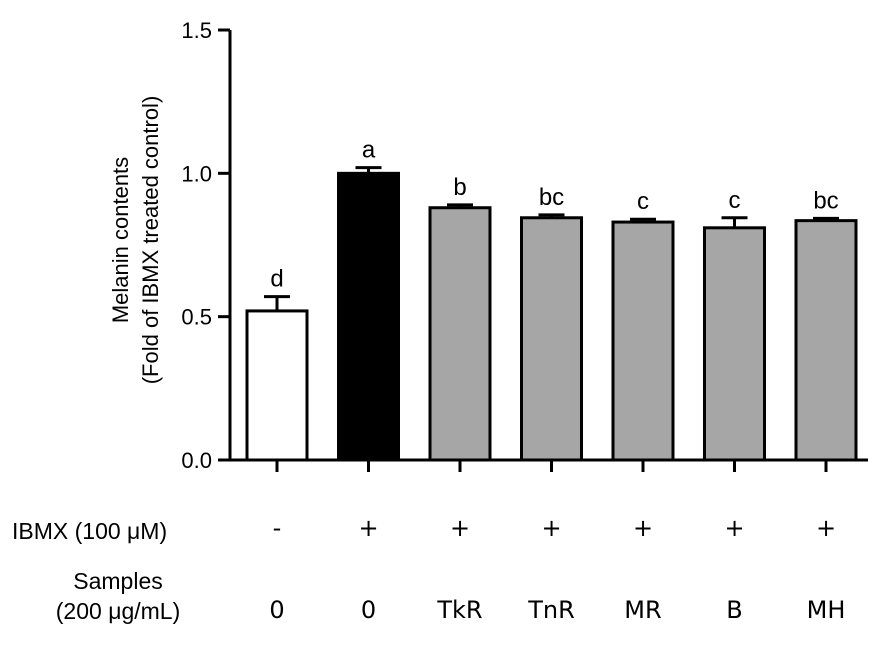 The width and height of the screenshot is (885, 658). What do you see at coordinates (118, 596) in the screenshot?
I see `samples-row-label: Samples (200 μg/mL)` at bounding box center [118, 596].